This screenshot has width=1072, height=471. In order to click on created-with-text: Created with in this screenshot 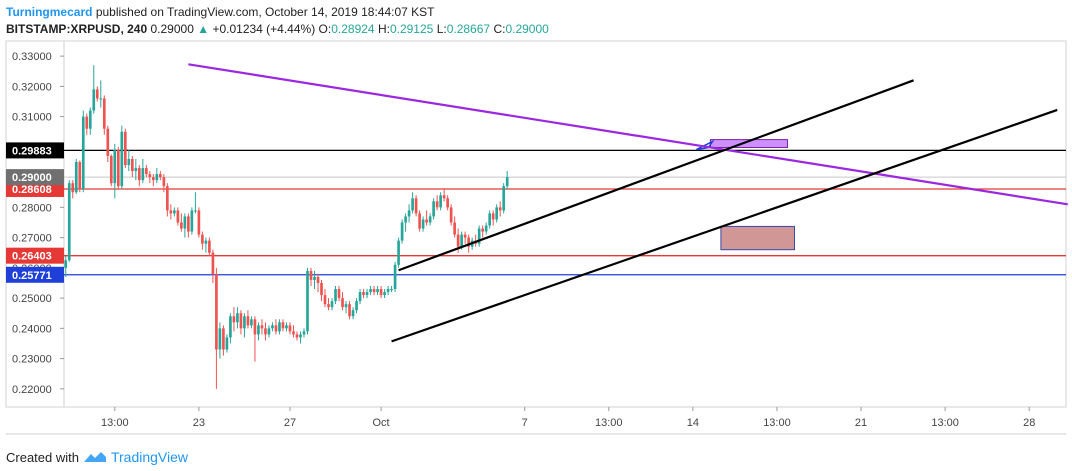, I will do `click(42, 457)`.